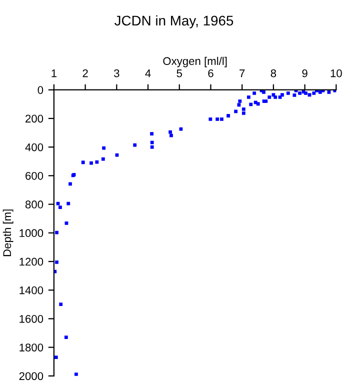  What do you see at coordinates (32, 318) in the screenshot?
I see `y-tick-label: 1600` at bounding box center [32, 318].